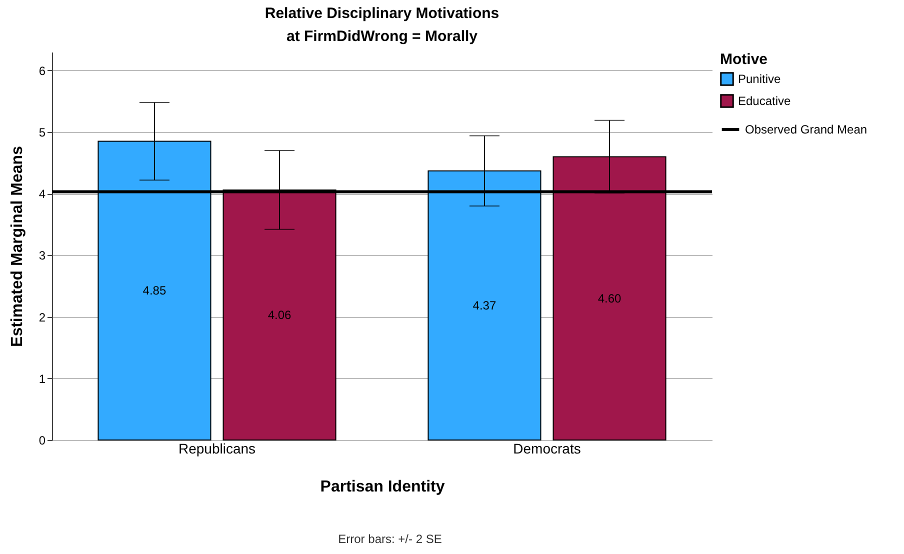  Describe the element at coordinates (382, 13) in the screenshot. I see `chart-title: Relative Disciplinary Motivations` at that location.